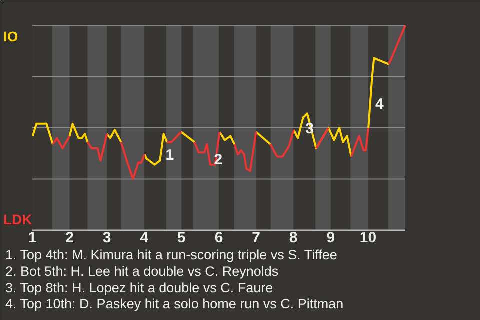  Describe the element at coordinates (293, 238) in the screenshot. I see `x-tick-label: 8` at that location.